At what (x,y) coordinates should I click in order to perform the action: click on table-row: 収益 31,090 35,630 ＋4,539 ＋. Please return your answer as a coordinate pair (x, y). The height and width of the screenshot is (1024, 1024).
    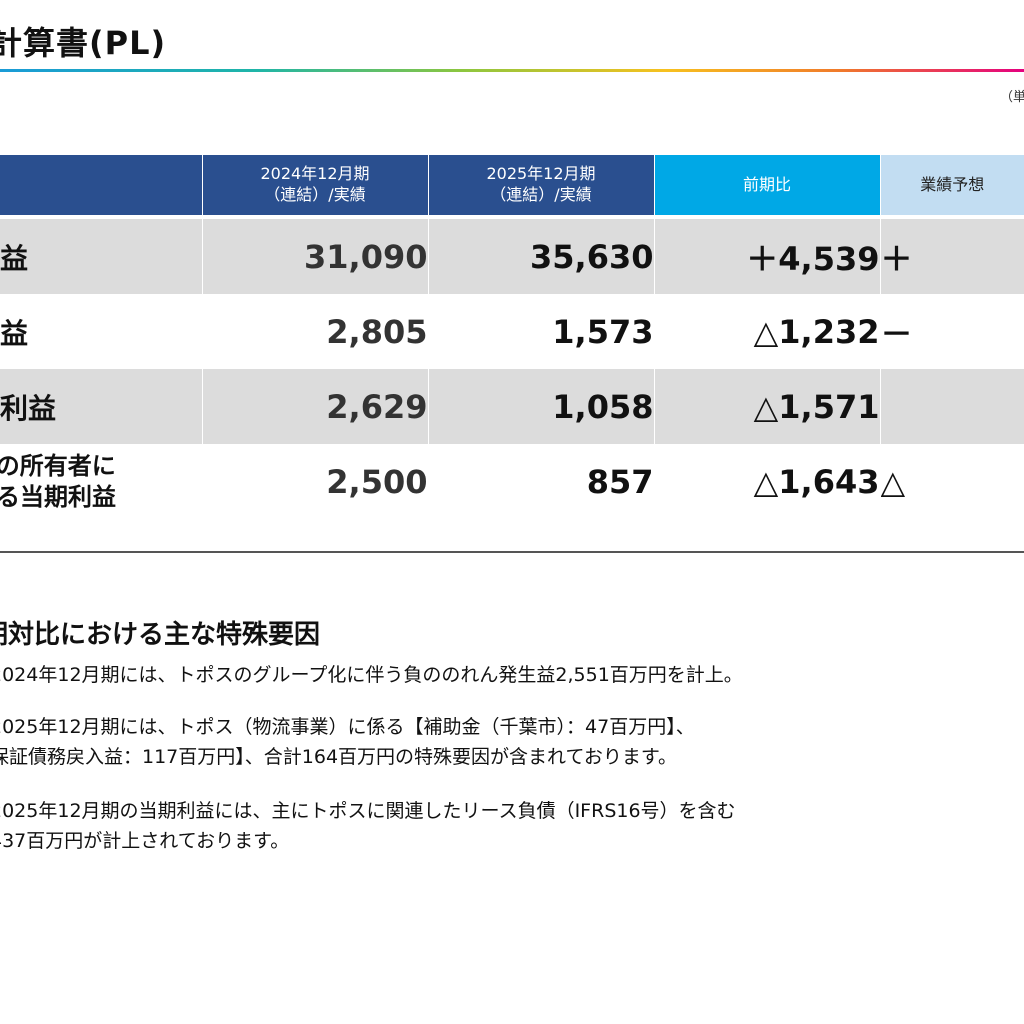
    Looking at the image, I should click on (512, 256).